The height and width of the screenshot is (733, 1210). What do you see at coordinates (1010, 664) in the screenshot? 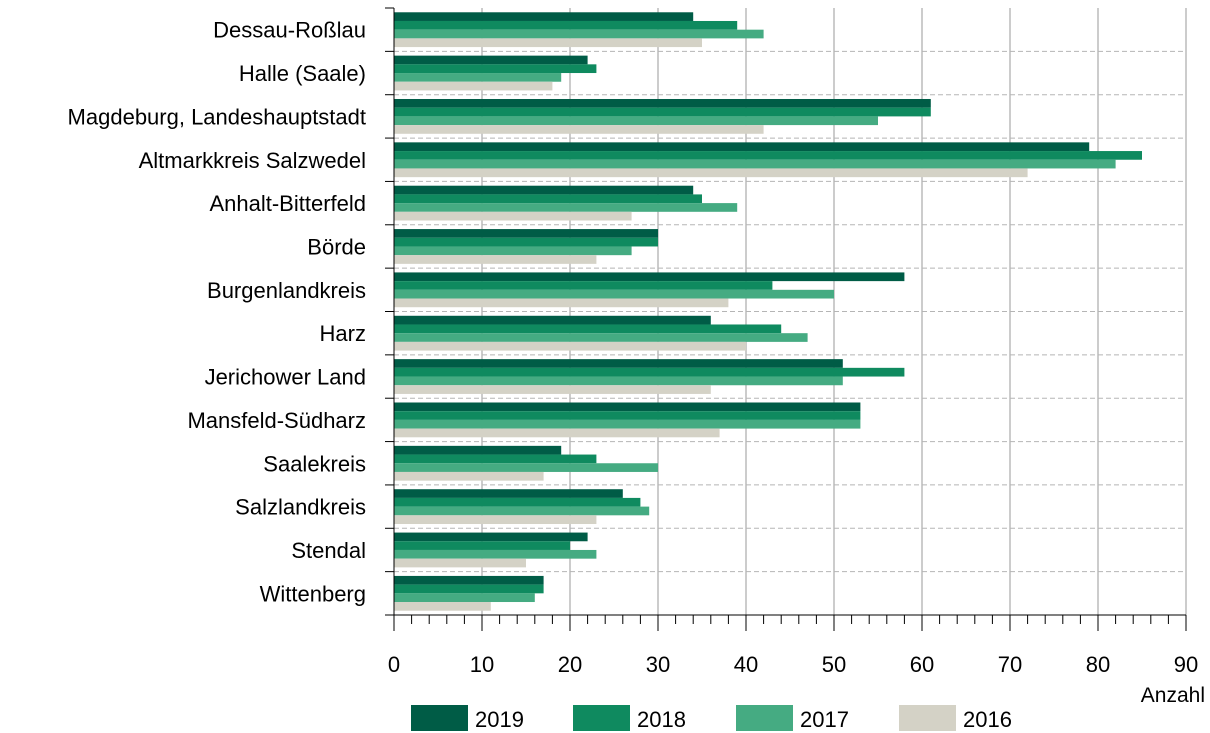
I see `x-tick-label: 70` at bounding box center [1010, 664].